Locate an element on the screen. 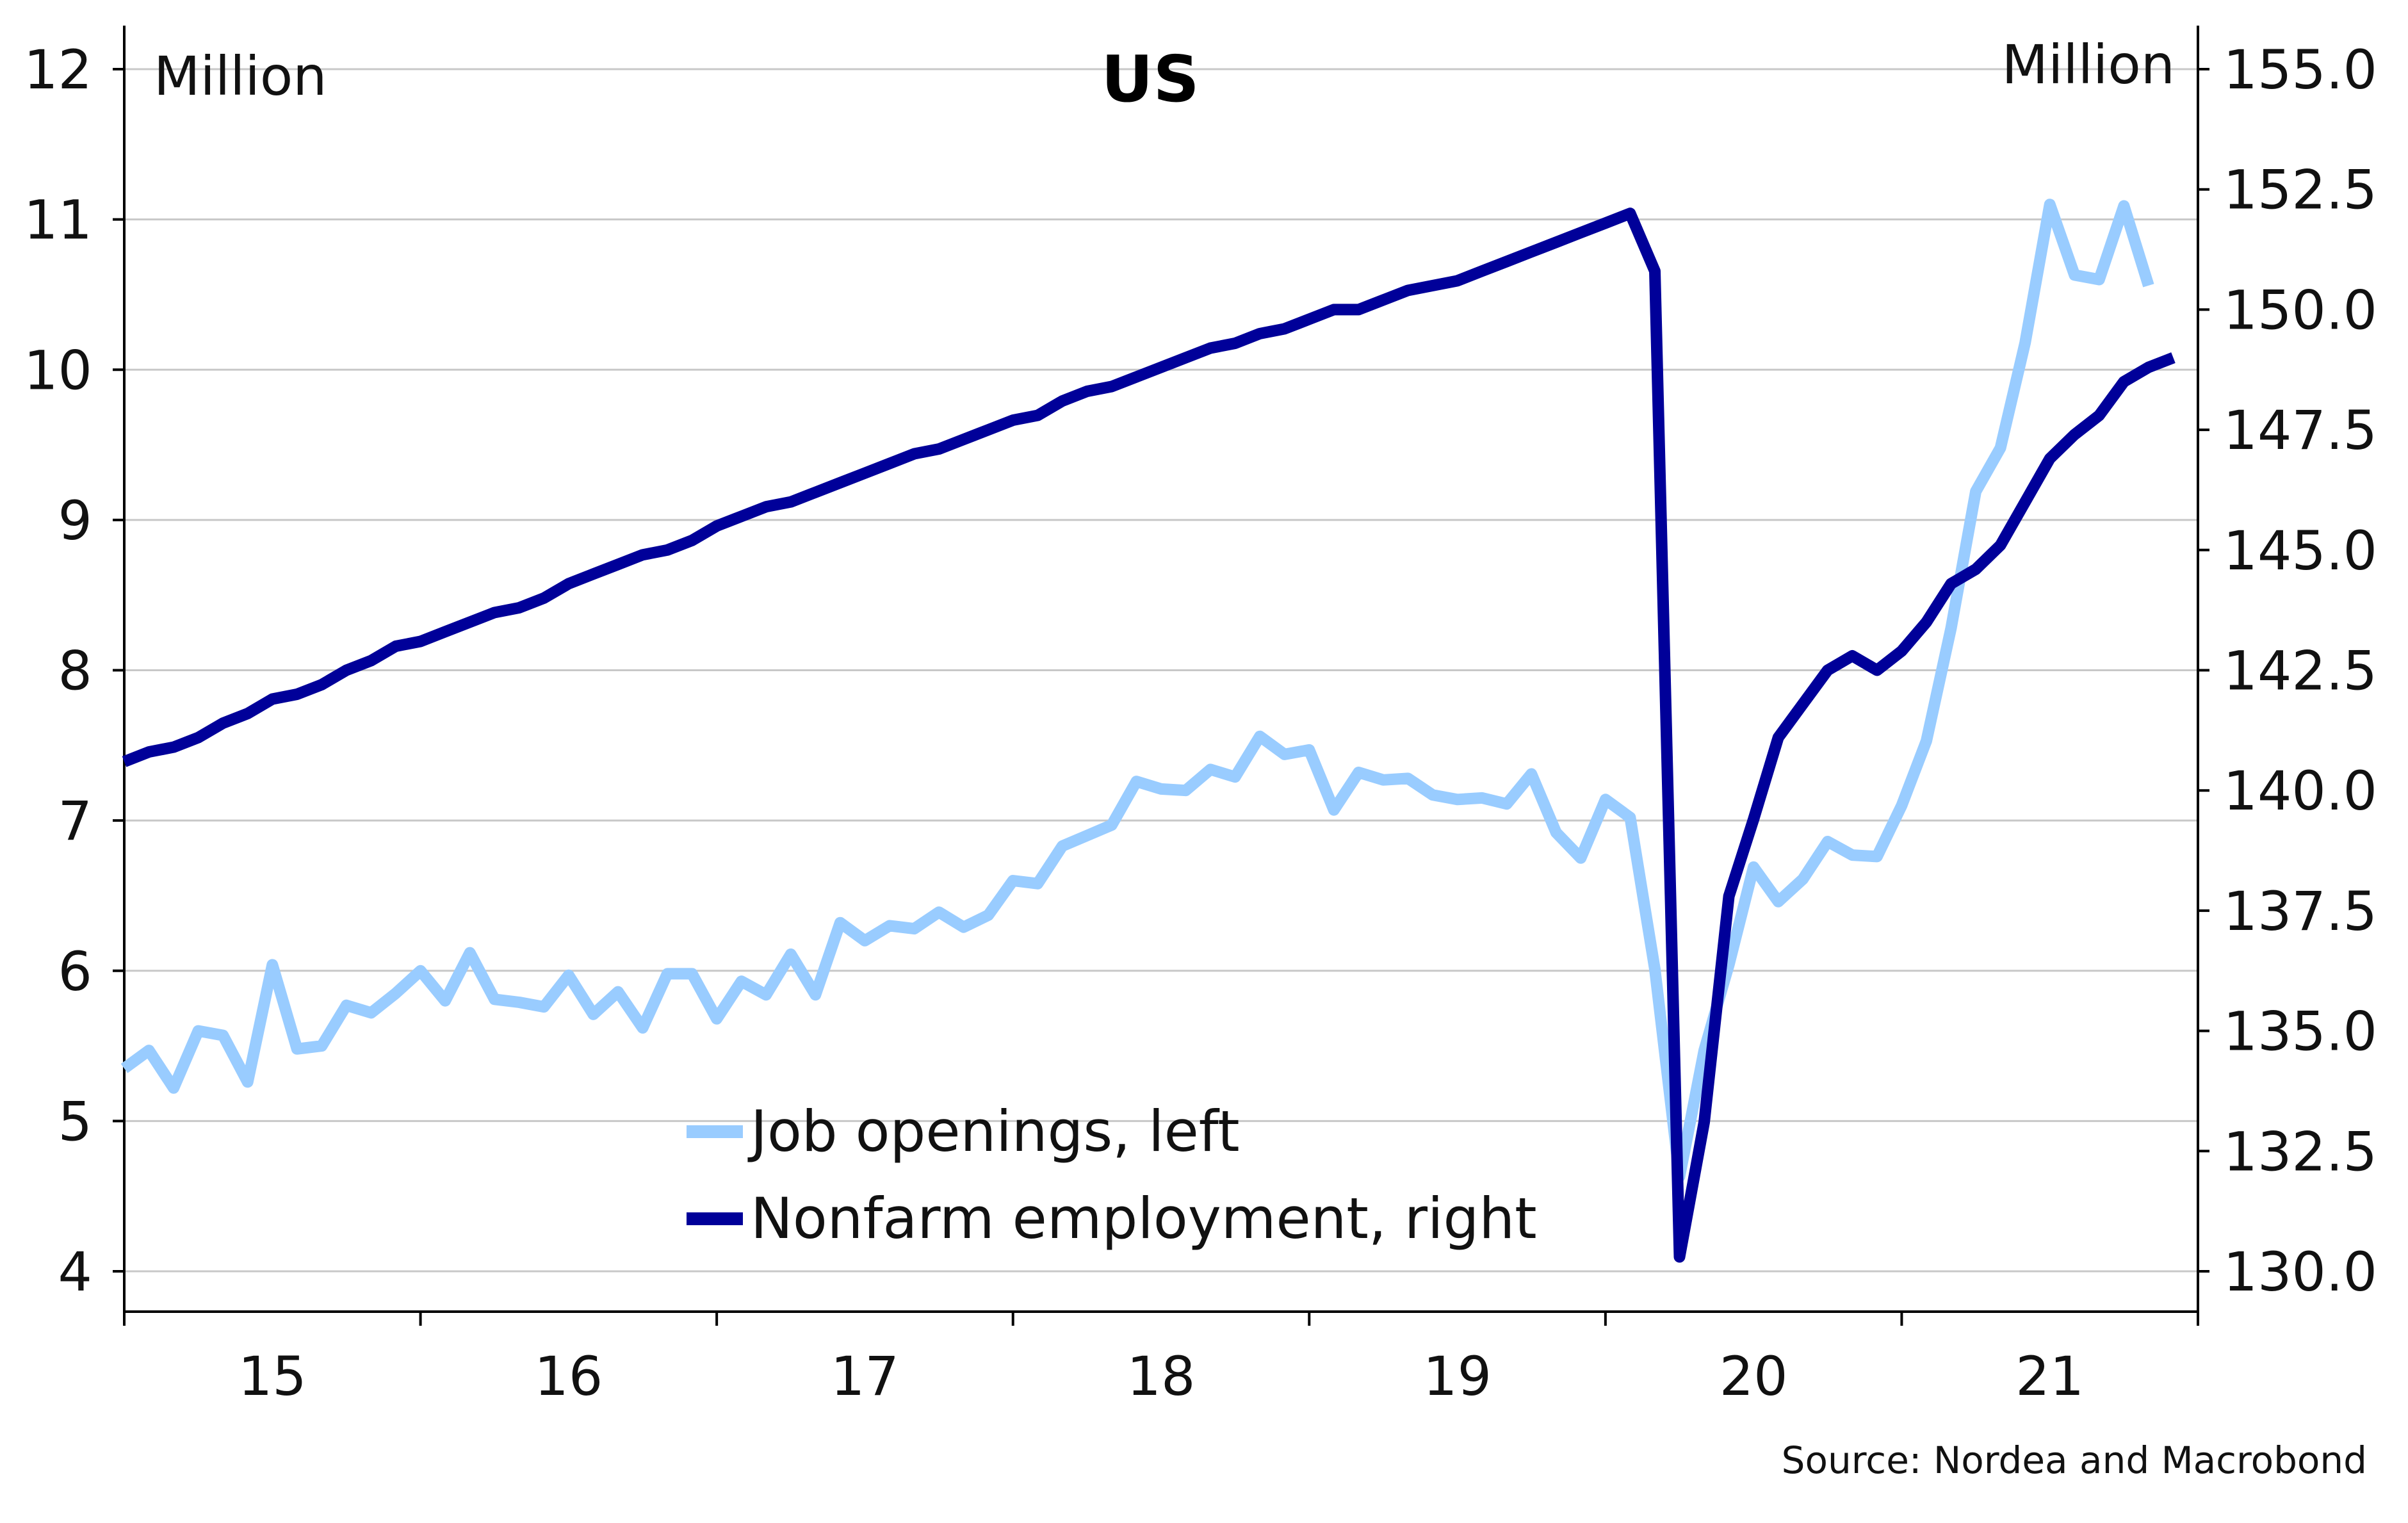 This screenshot has width=2408, height=1523. x-tick-label: 15 is located at coordinates (272, 1376).